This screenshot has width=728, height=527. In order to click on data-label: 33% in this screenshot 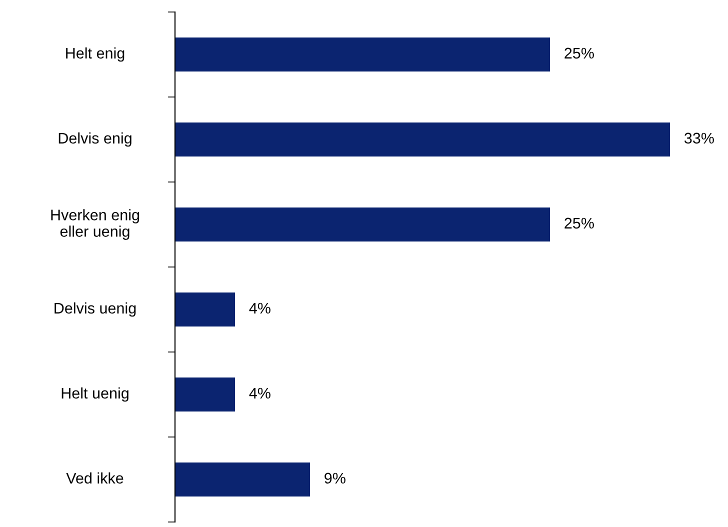, I will do `click(699, 138)`.